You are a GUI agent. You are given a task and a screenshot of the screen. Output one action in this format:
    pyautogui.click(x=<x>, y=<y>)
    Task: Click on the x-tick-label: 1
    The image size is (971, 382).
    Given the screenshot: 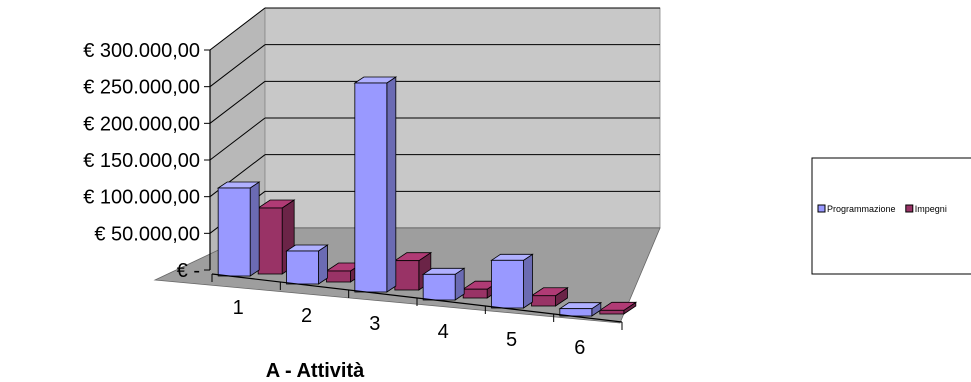 What is the action you would take?
    pyautogui.click(x=238, y=308)
    